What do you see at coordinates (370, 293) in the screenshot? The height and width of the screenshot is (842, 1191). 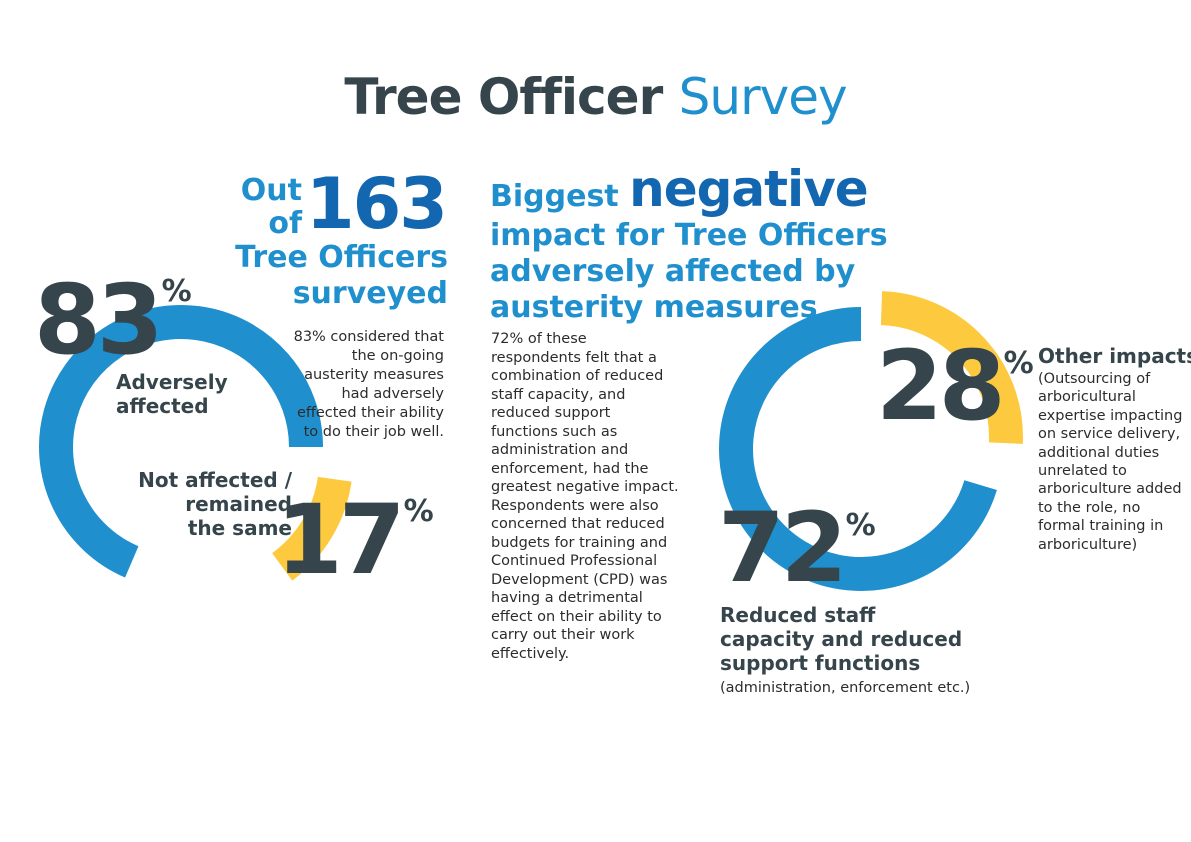 I see `headline-surveyed: surveyed` at bounding box center [370, 293].